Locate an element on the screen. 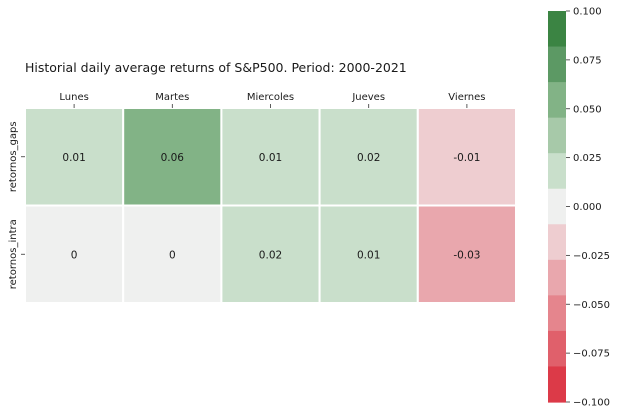 This screenshot has width=617, height=415. colorbar-tick-label: −0.100 is located at coordinates (591, 403).